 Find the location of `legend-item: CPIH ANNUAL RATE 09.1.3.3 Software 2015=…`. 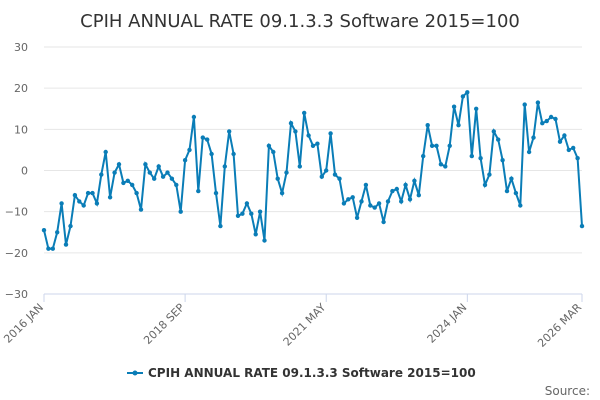

legend-item: CPIH ANNUAL RATE 09.1.3.3 Software 2015=… is located at coordinates (301, 373).